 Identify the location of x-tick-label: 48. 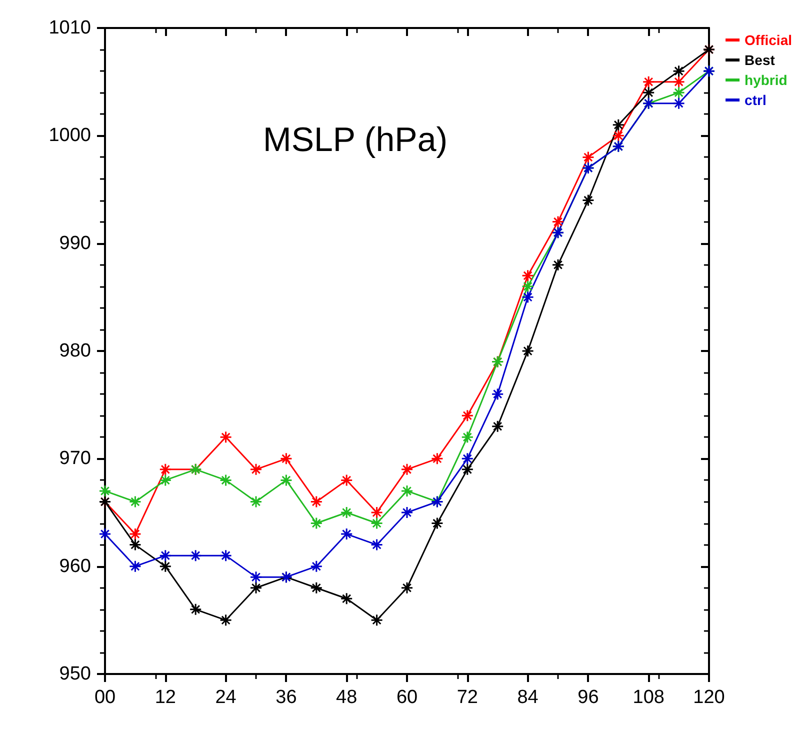
(347, 697).